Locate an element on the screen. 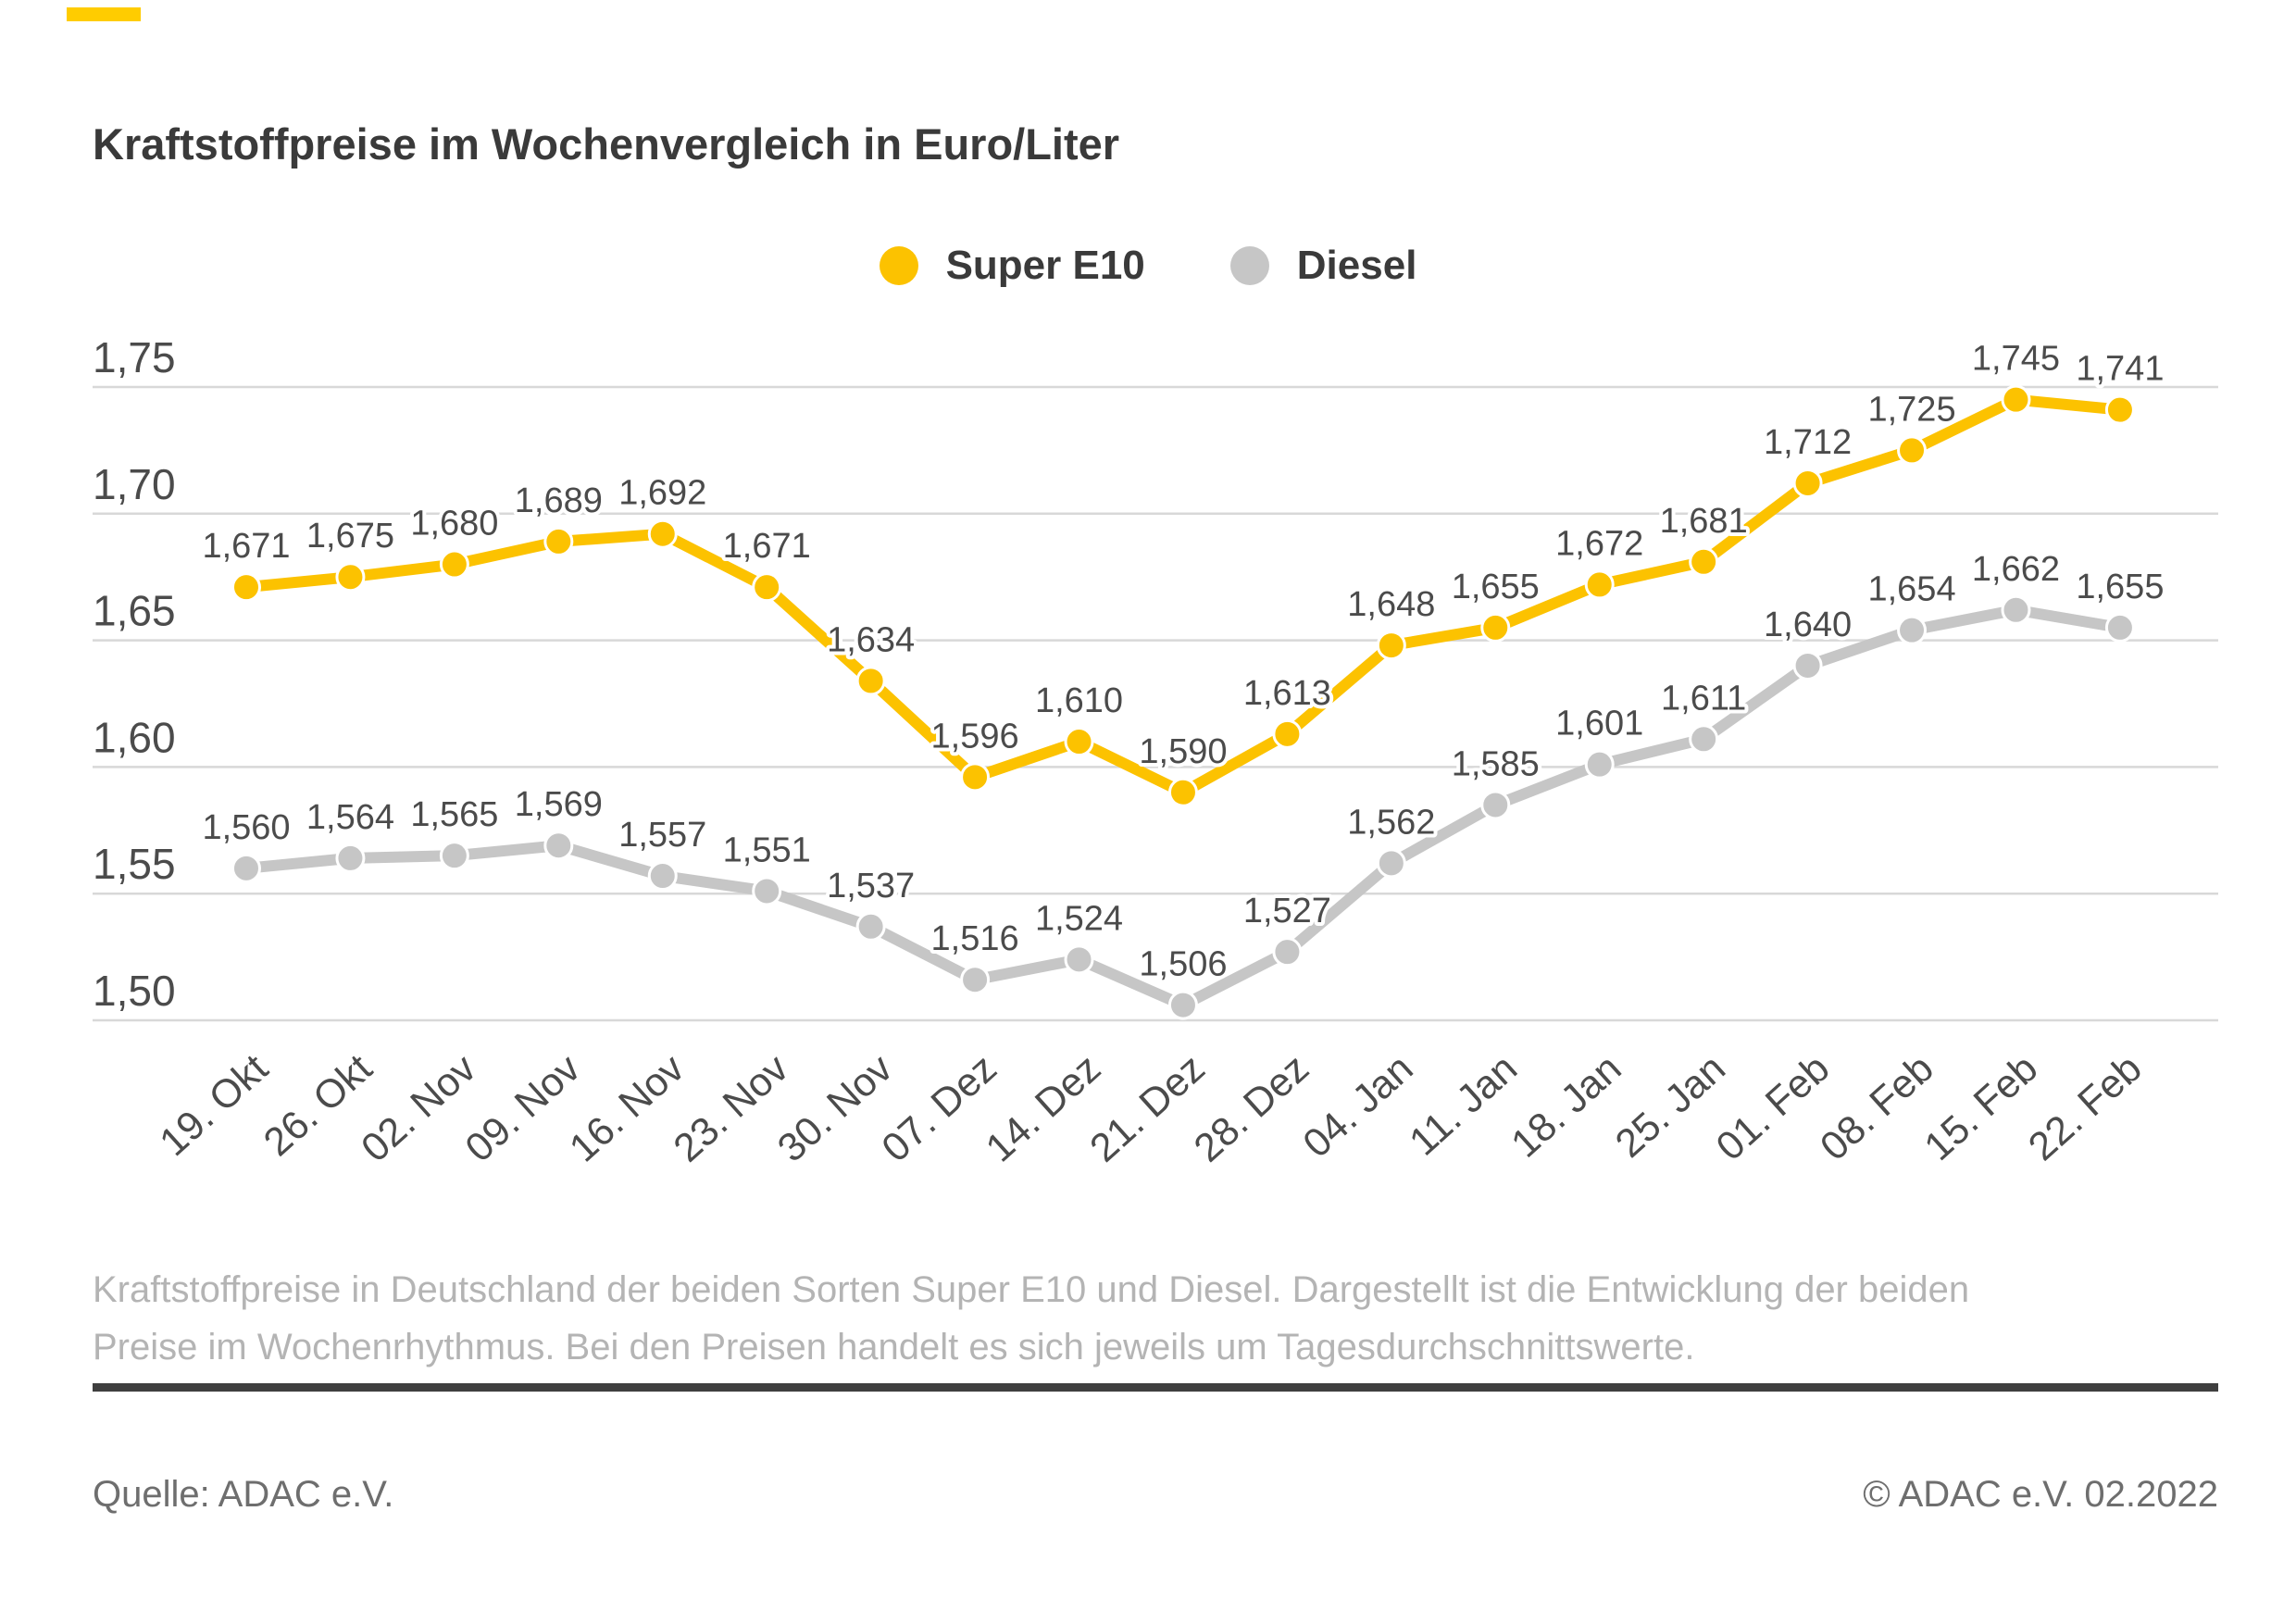  x-tick-label: 19. Okt is located at coordinates (214, 1105).